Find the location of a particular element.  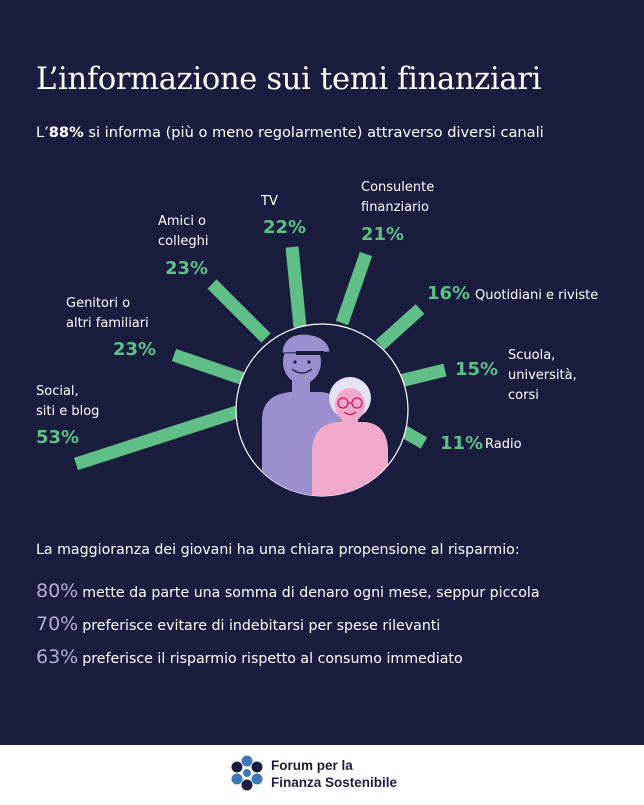

label-genitori-text: Genitori o altri familiari is located at coordinates (107, 313).